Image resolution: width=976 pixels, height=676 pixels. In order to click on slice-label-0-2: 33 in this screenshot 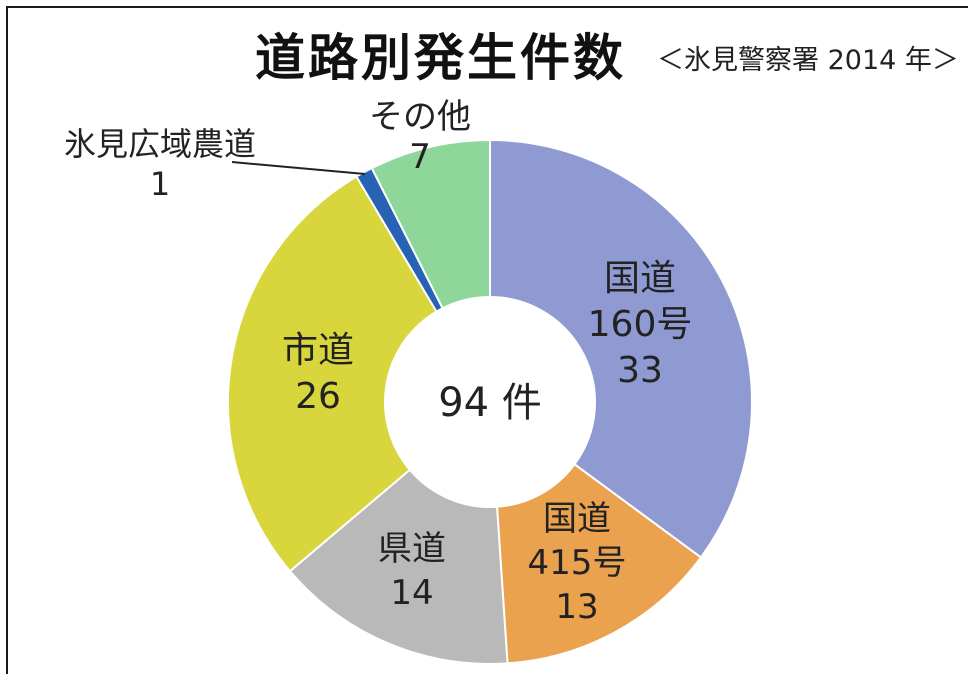, I will do `click(640, 370)`.